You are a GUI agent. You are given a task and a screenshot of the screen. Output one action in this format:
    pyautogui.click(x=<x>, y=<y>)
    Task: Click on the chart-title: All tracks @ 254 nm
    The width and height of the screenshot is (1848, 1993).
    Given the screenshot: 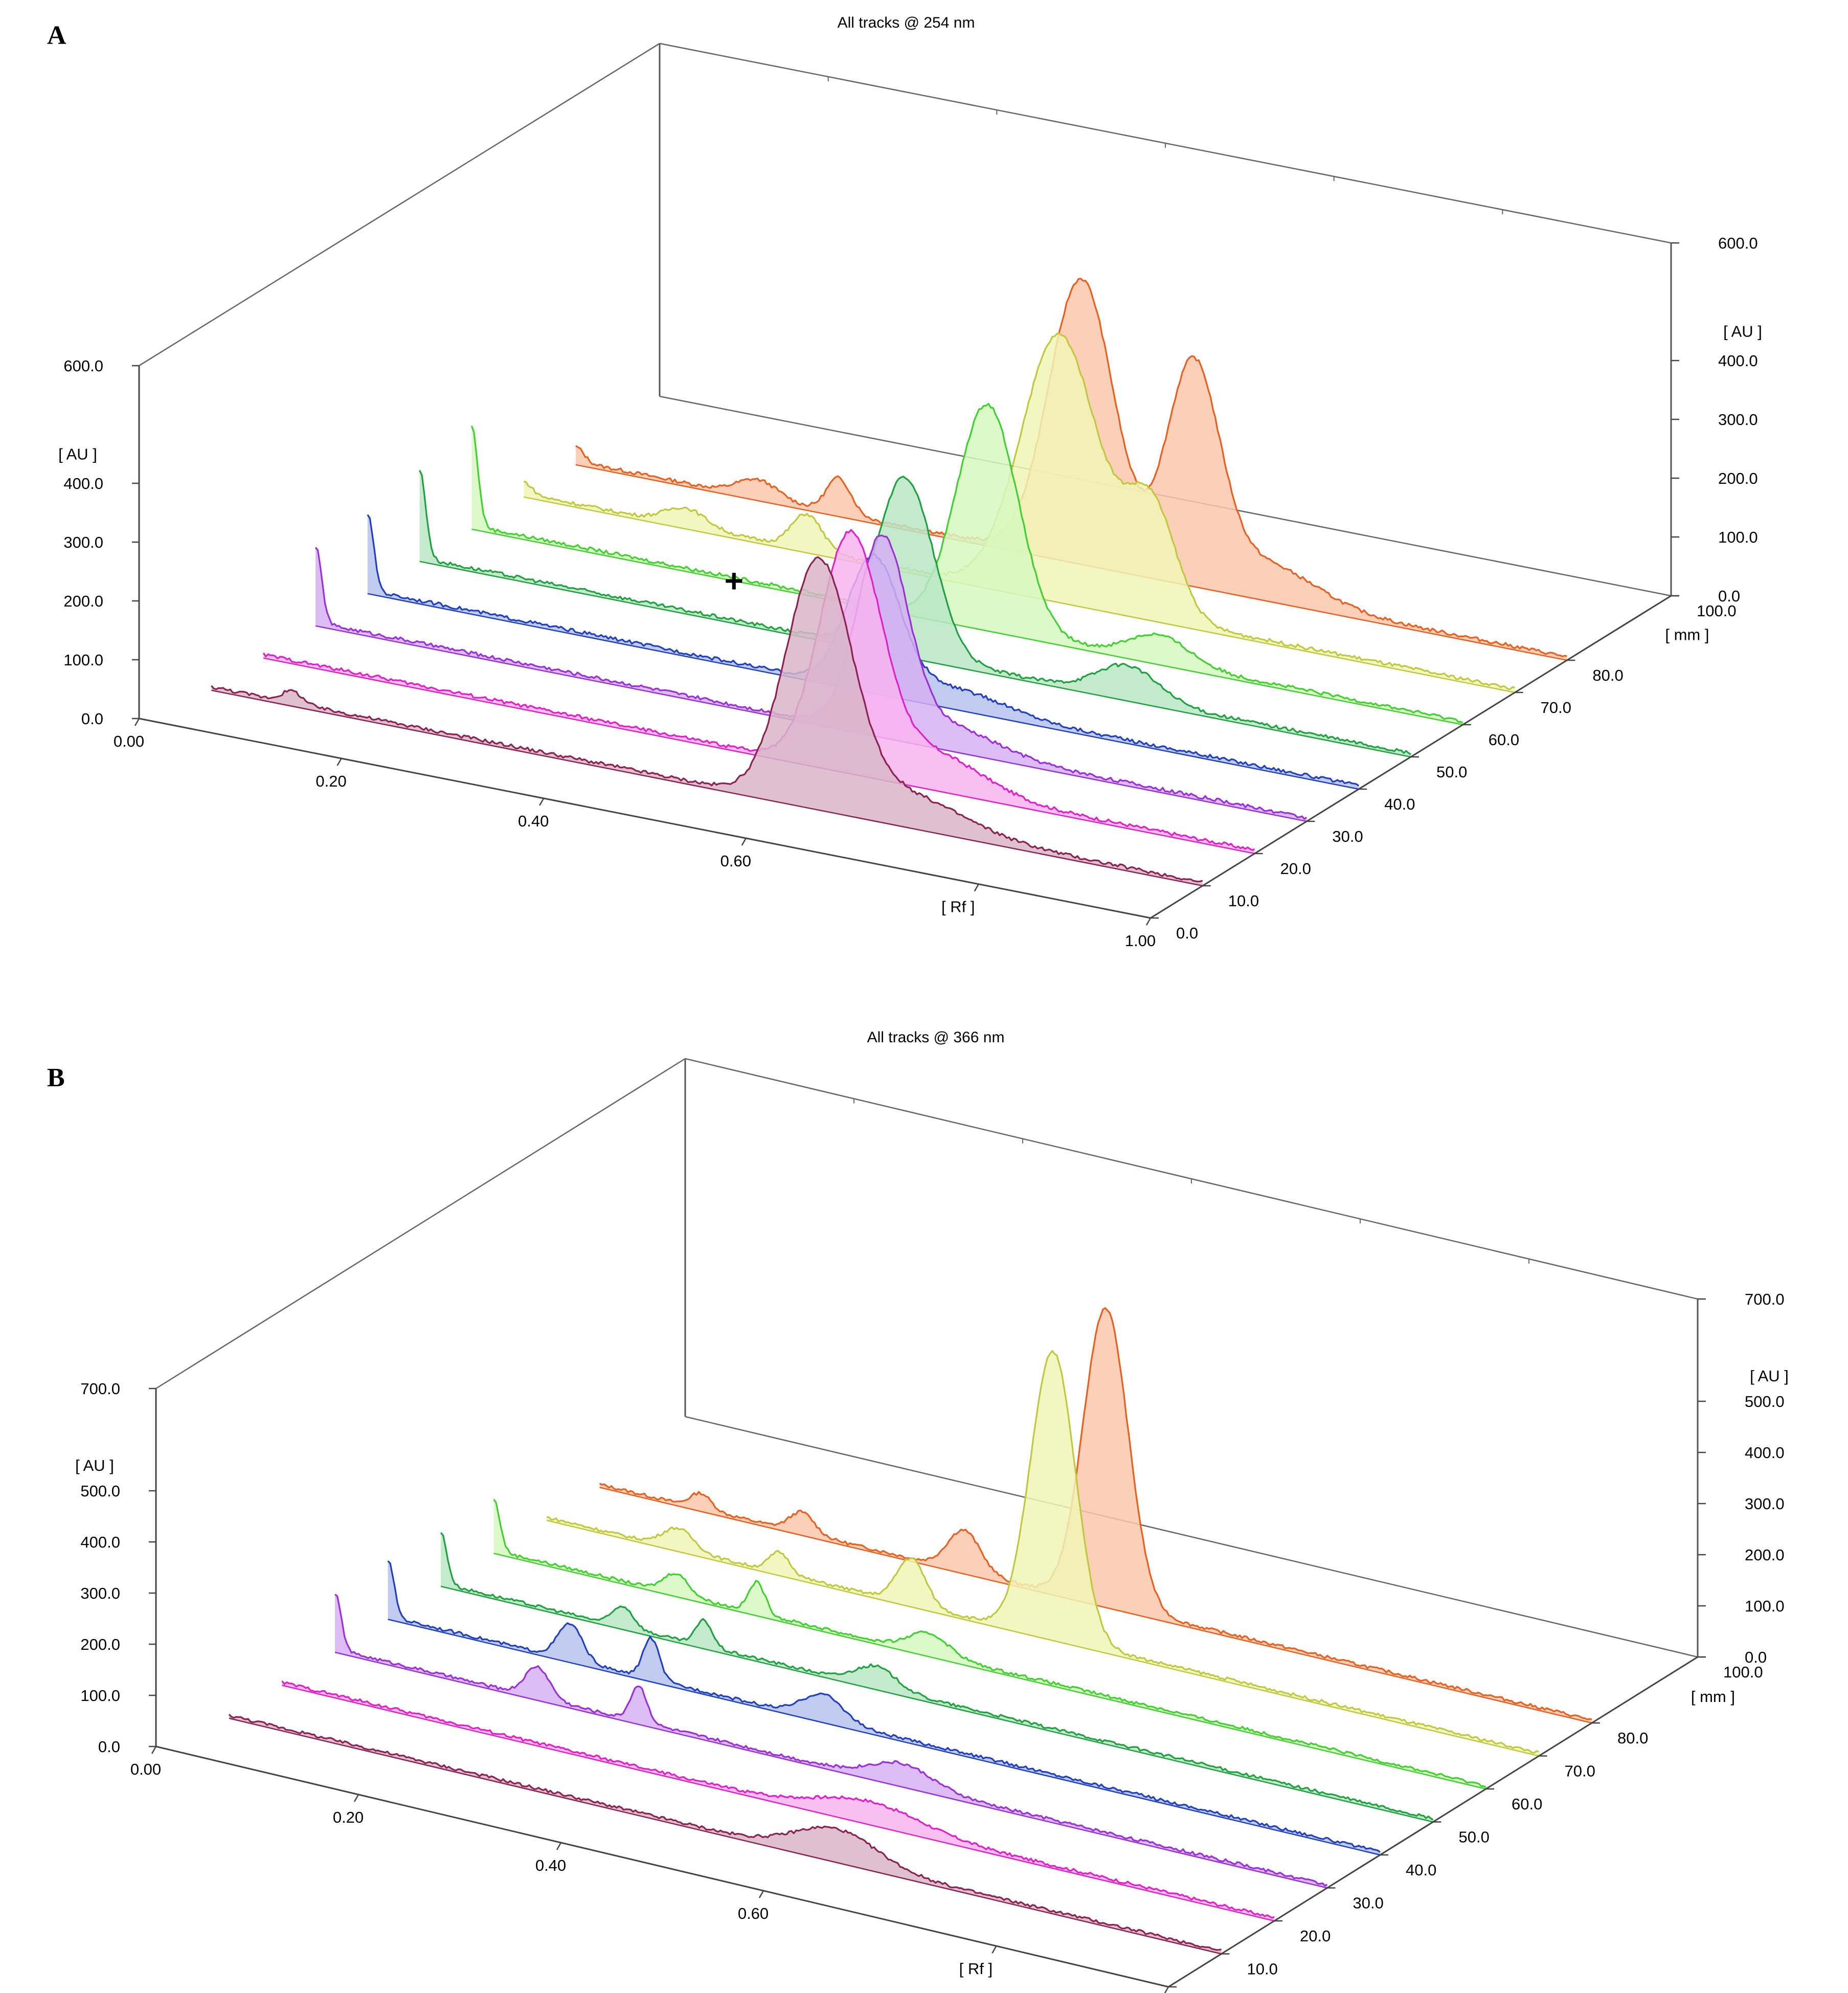 What is the action you would take?
    pyautogui.click(x=906, y=22)
    